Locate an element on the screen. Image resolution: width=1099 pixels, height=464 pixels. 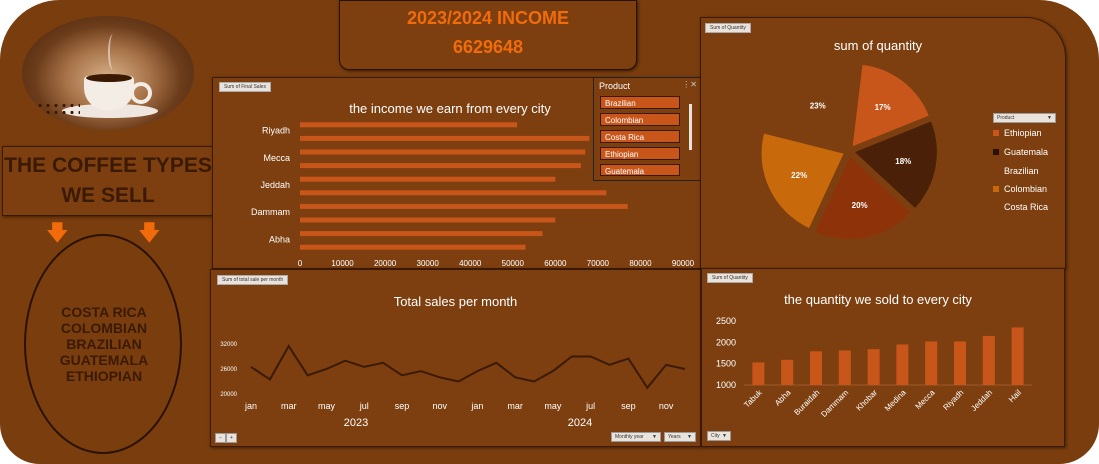
city-tick-label: Buraidah is located at coordinates (806, 402).